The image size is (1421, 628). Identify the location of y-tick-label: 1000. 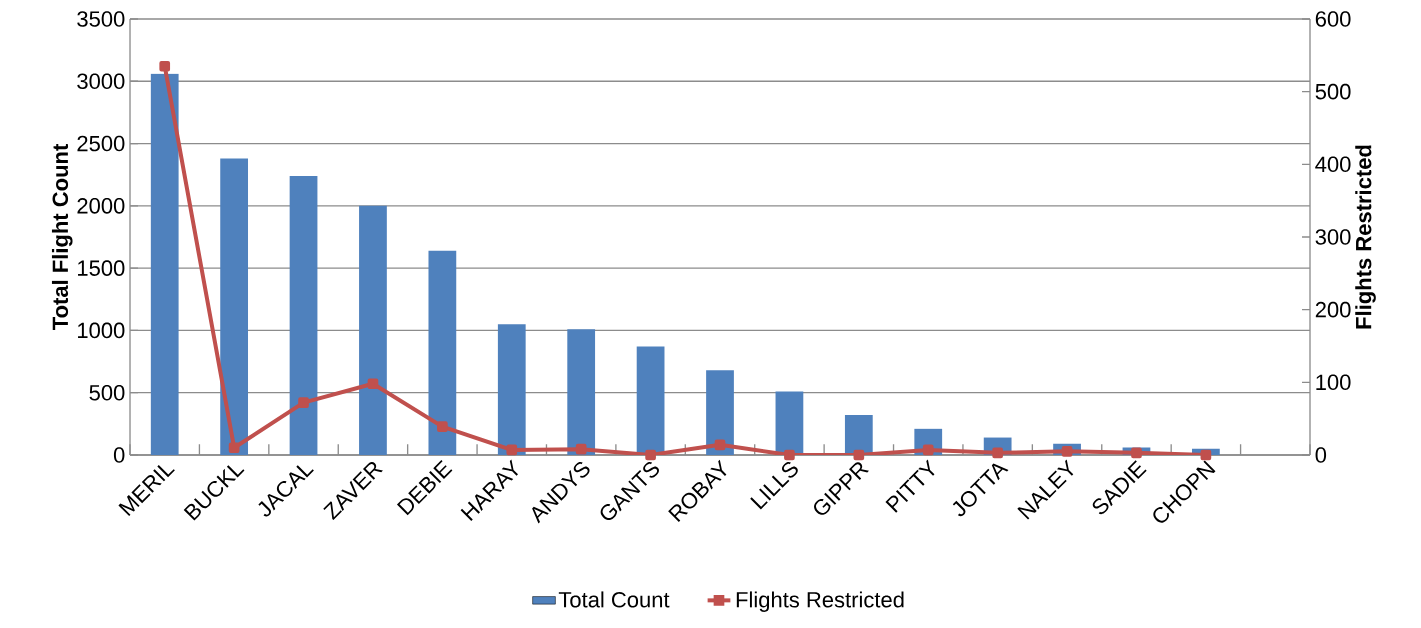
(101, 330).